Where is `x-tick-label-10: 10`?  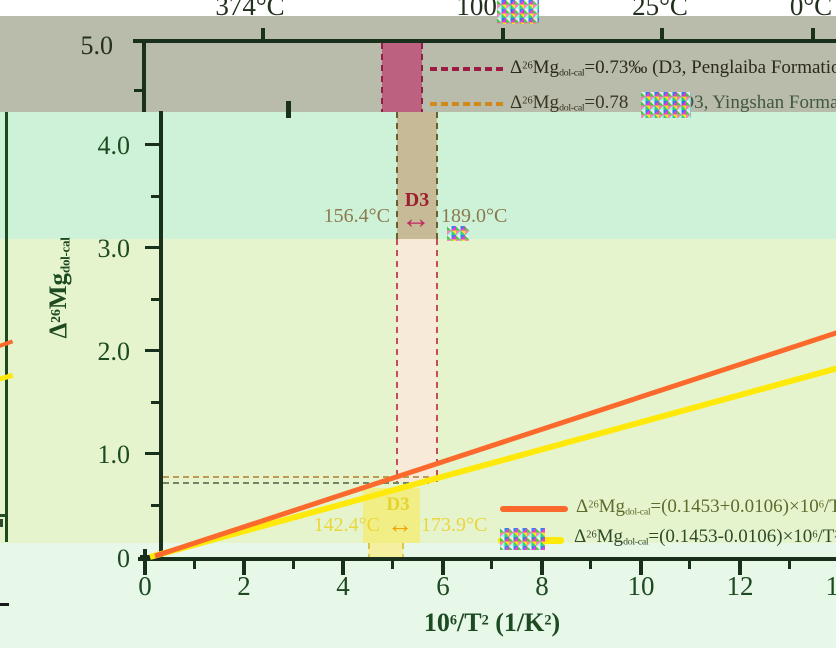 x-tick-label-10: 10 is located at coordinates (641, 586).